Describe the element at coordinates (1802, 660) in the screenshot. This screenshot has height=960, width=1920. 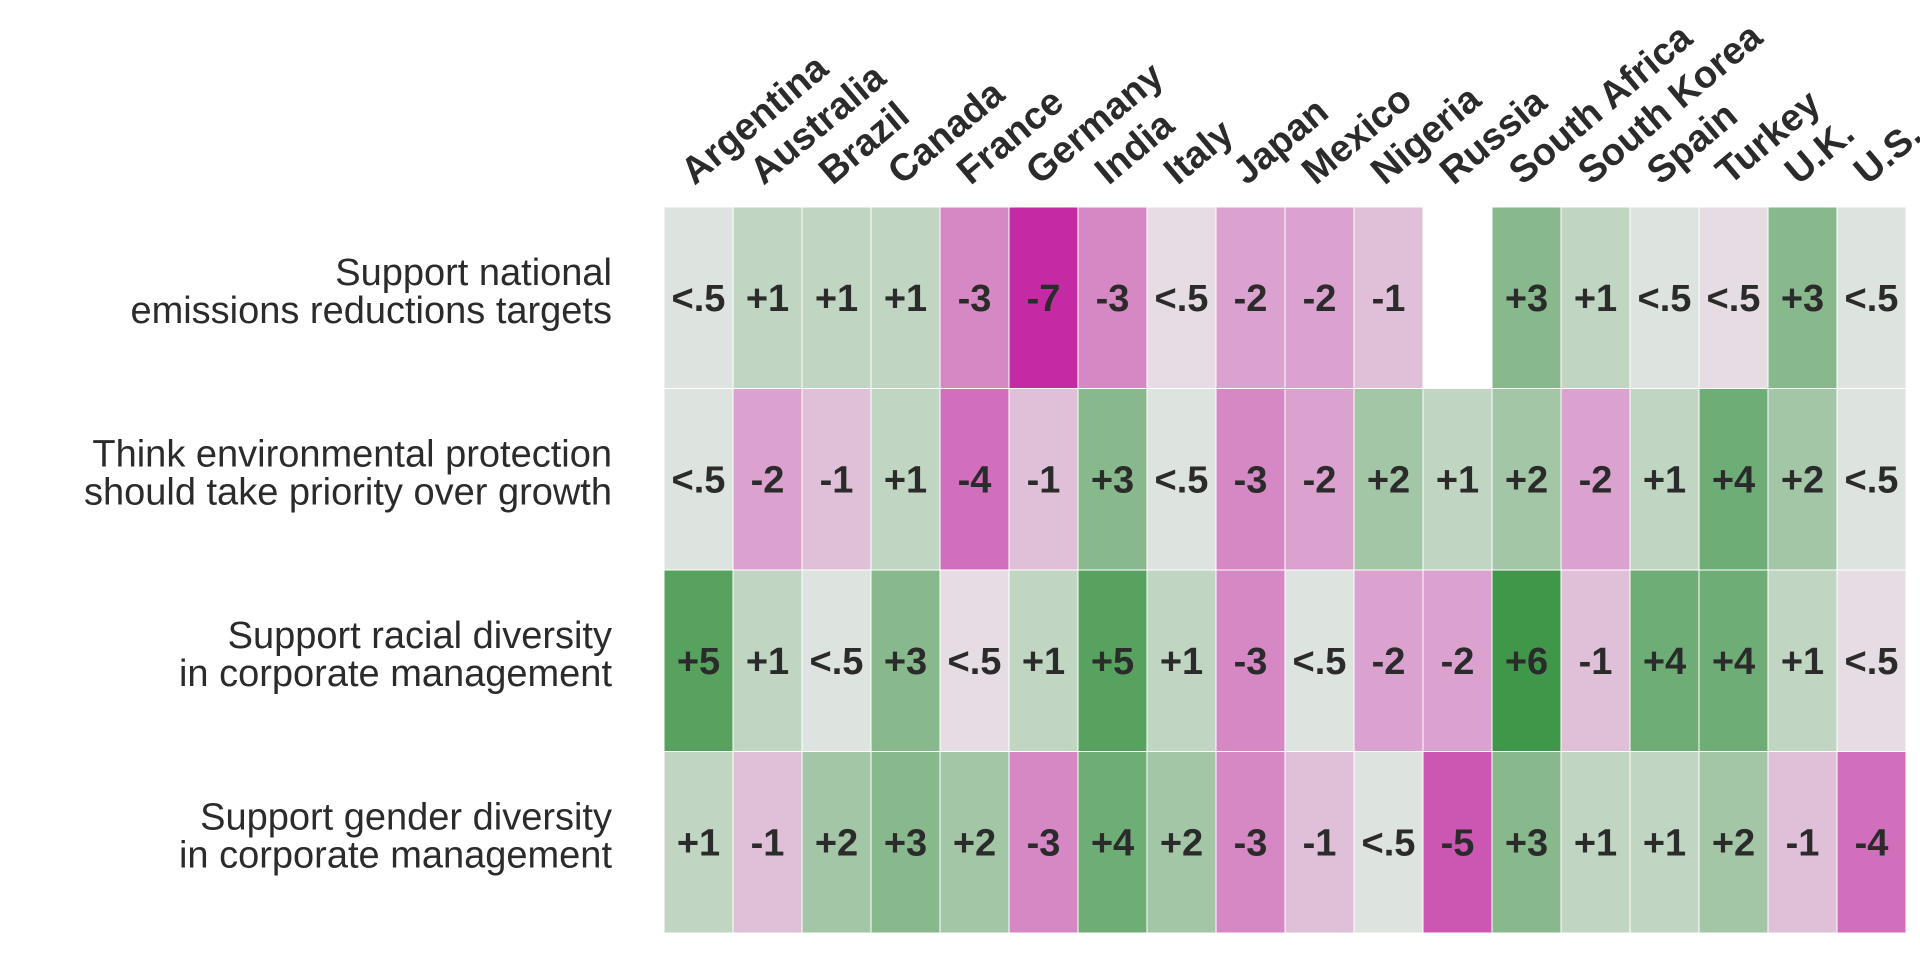
I see `heatmap-cell-2-u-k` at that location.